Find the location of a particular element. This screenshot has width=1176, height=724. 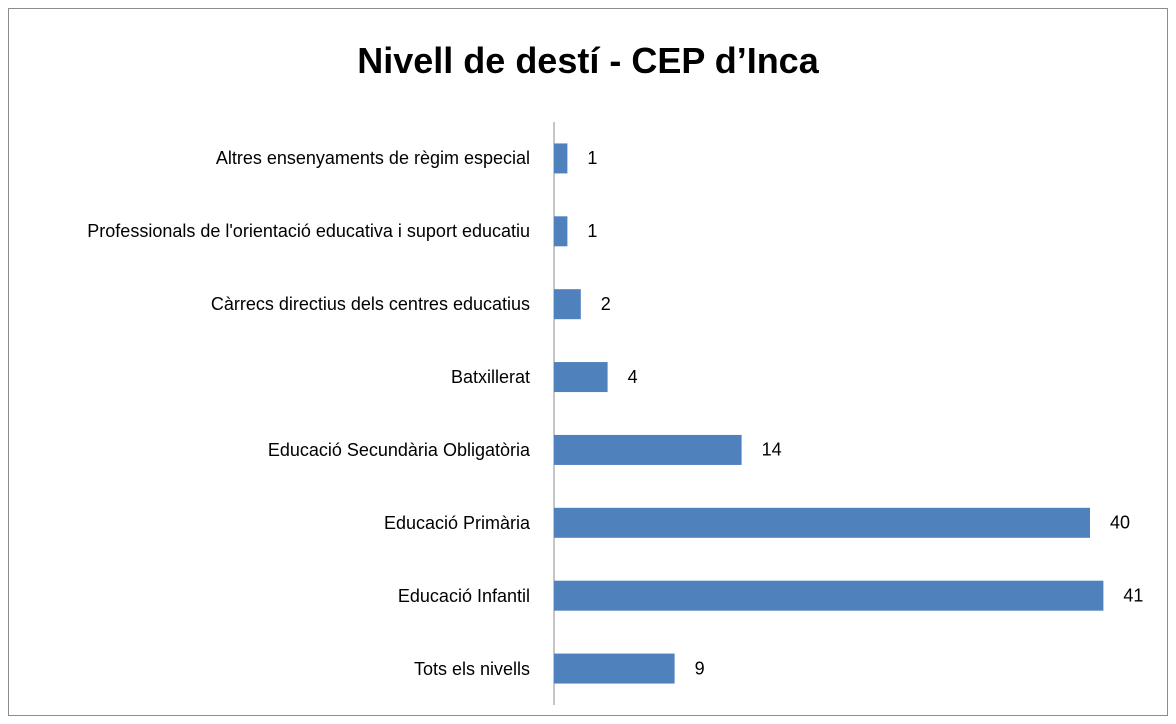

data-label: 40 is located at coordinates (1120, 523).